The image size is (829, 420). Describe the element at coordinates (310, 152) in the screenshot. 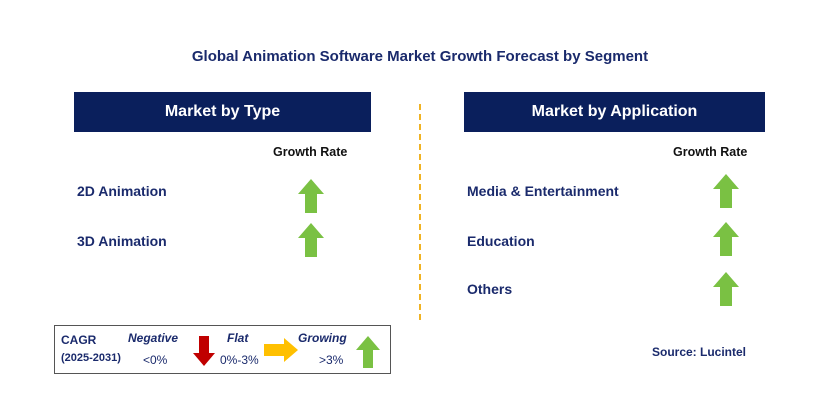

I see `growth-rate-label-left: Growth Rate` at that location.